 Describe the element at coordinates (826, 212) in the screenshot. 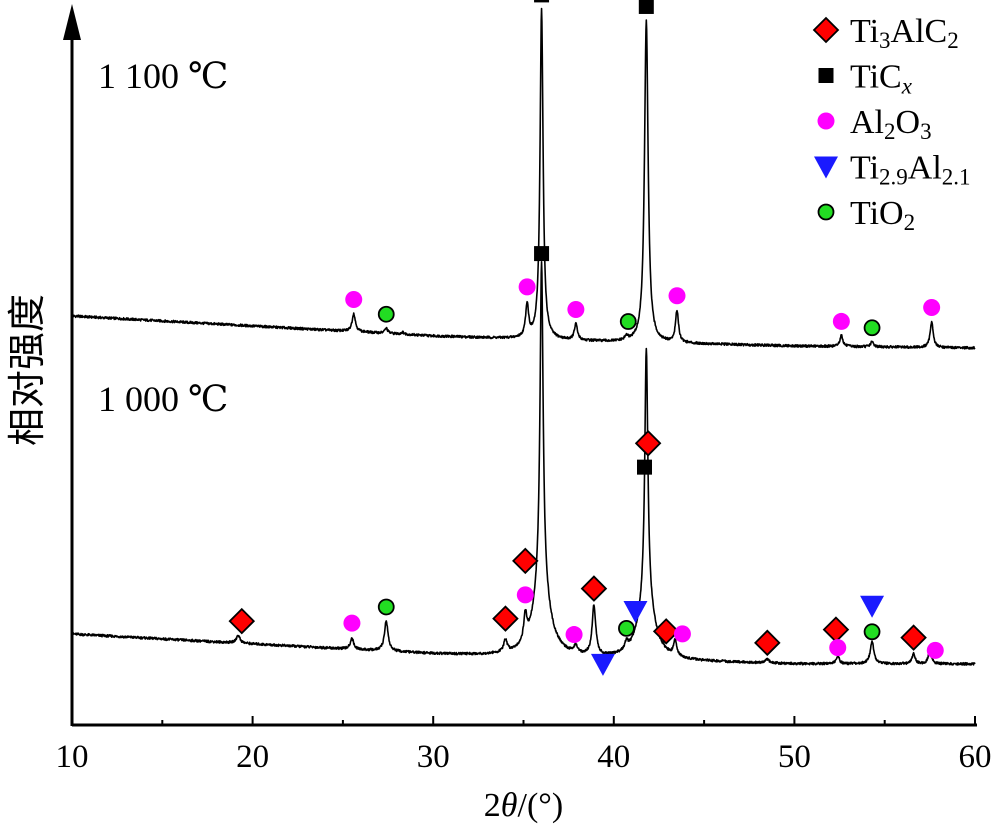

I see `legend-tio2-symbol` at that location.